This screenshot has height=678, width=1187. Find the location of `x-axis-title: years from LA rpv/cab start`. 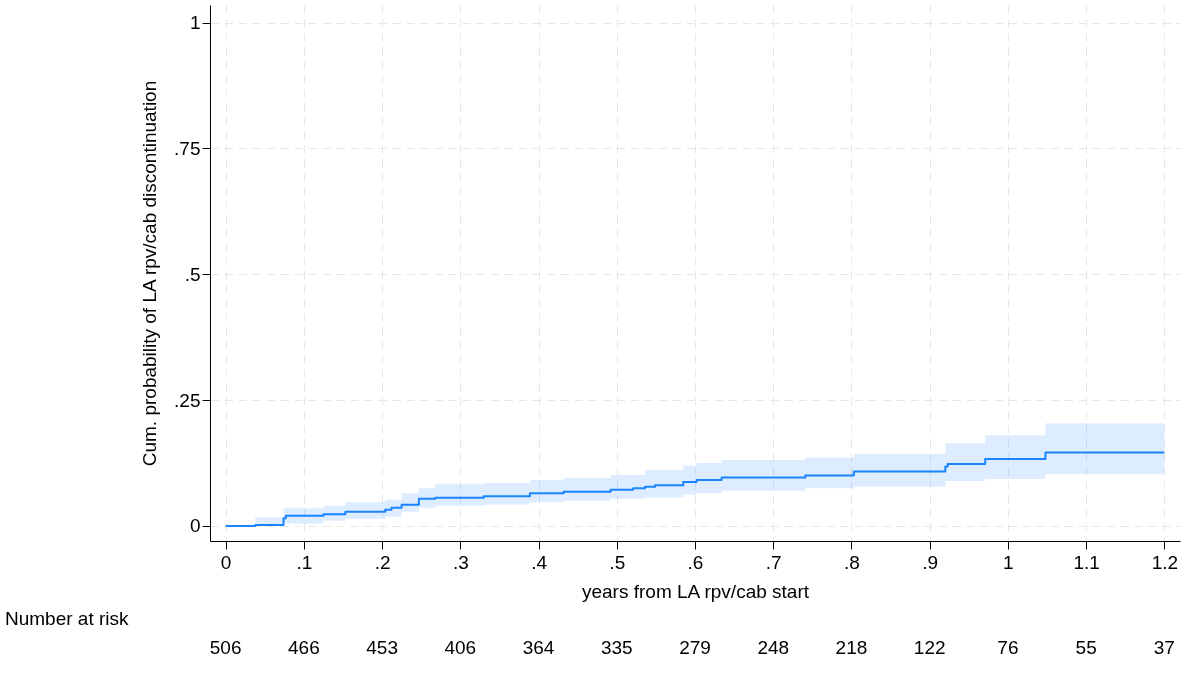

x-axis-title: years from LA rpv/cab start is located at coordinates (695, 591).